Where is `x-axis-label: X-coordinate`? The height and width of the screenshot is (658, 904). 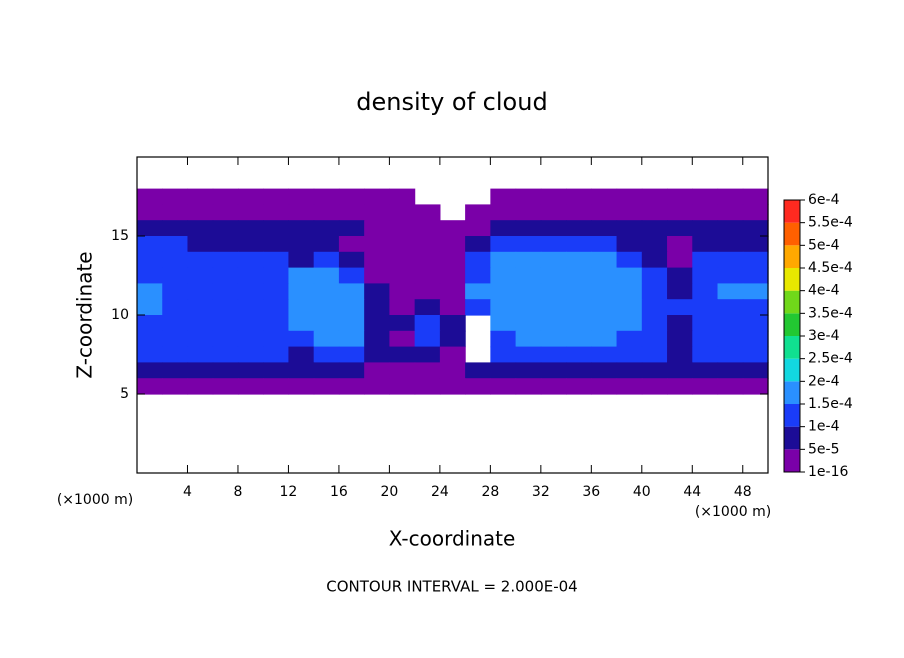 x-axis-label: X-coordinate is located at coordinates (452, 539).